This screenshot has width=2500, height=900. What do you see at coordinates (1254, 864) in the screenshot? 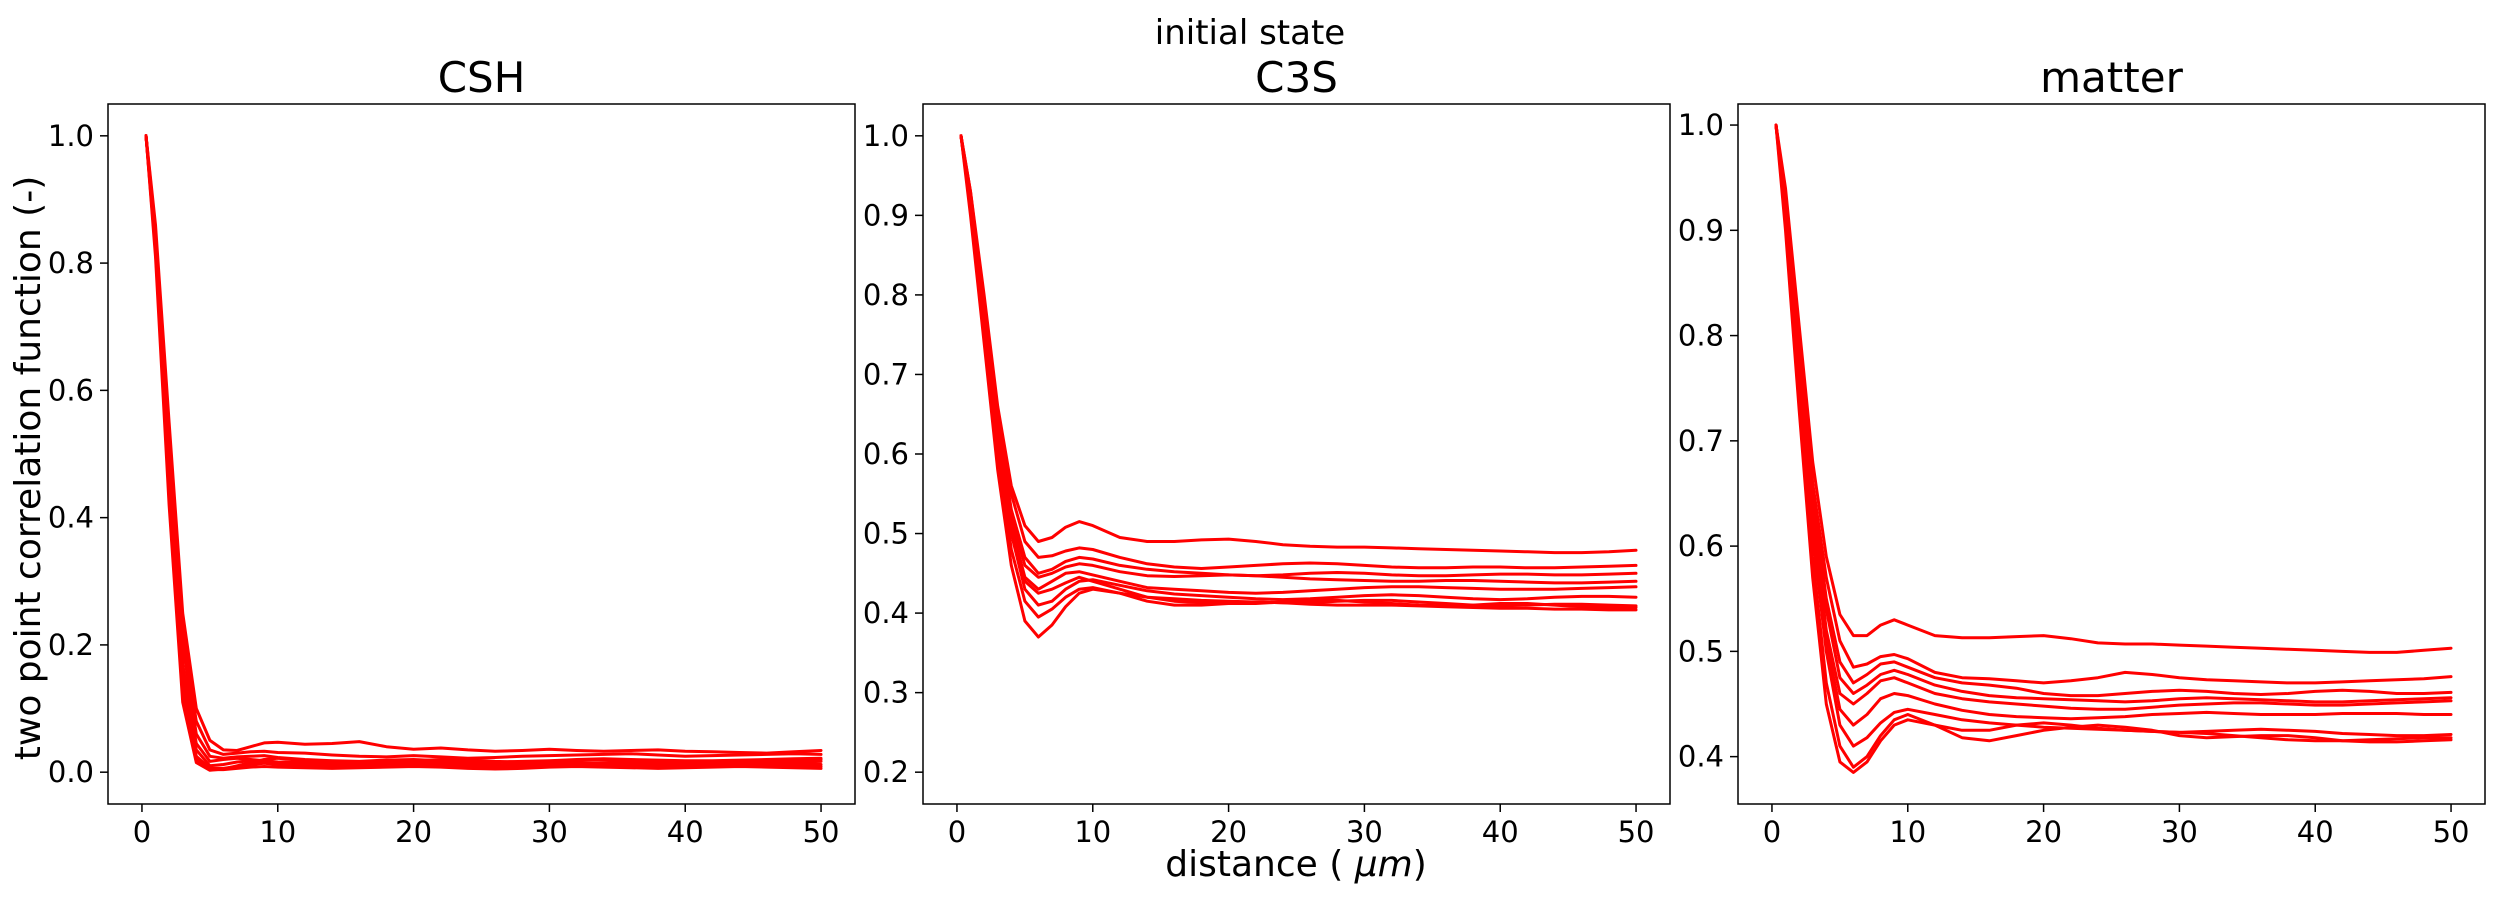
I see `x-axis-label-text: distance (` at bounding box center [1254, 864].